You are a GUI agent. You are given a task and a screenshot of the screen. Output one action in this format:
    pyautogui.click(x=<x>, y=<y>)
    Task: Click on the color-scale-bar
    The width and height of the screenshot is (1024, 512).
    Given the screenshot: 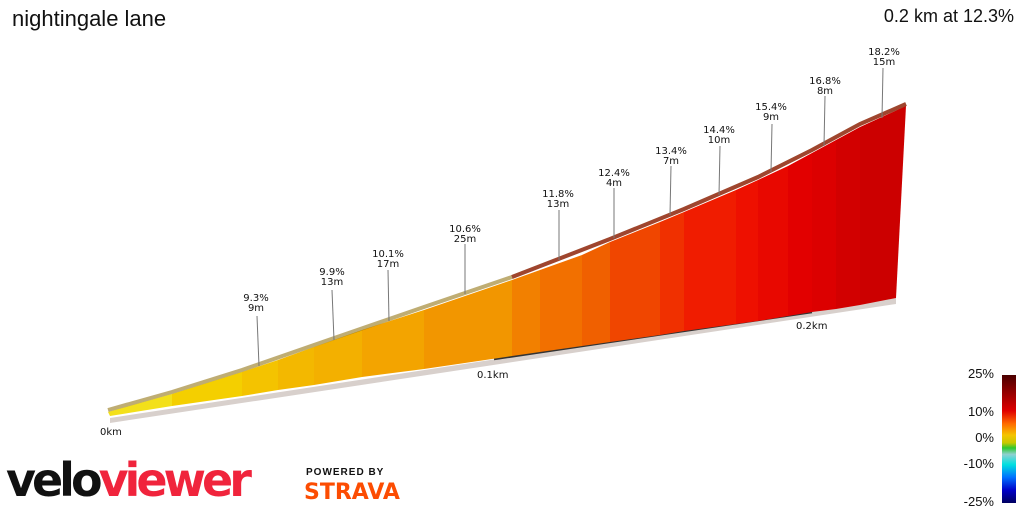 What is the action you would take?
    pyautogui.click(x=1009, y=439)
    